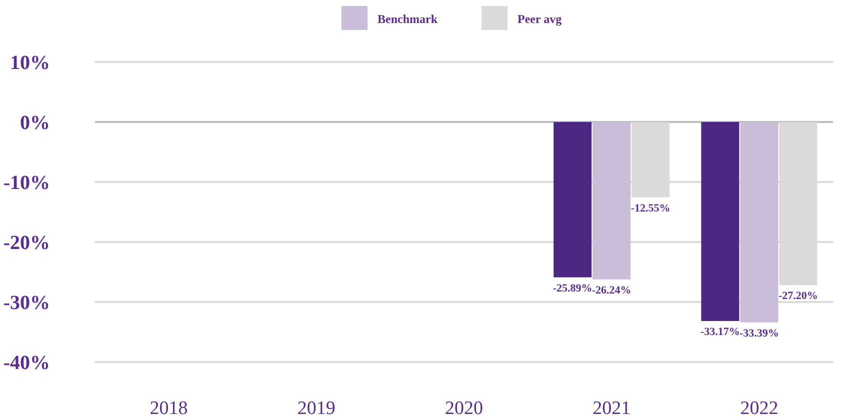  What do you see at coordinates (759, 407) in the screenshot?
I see `x-tick-label: 2022` at bounding box center [759, 407].